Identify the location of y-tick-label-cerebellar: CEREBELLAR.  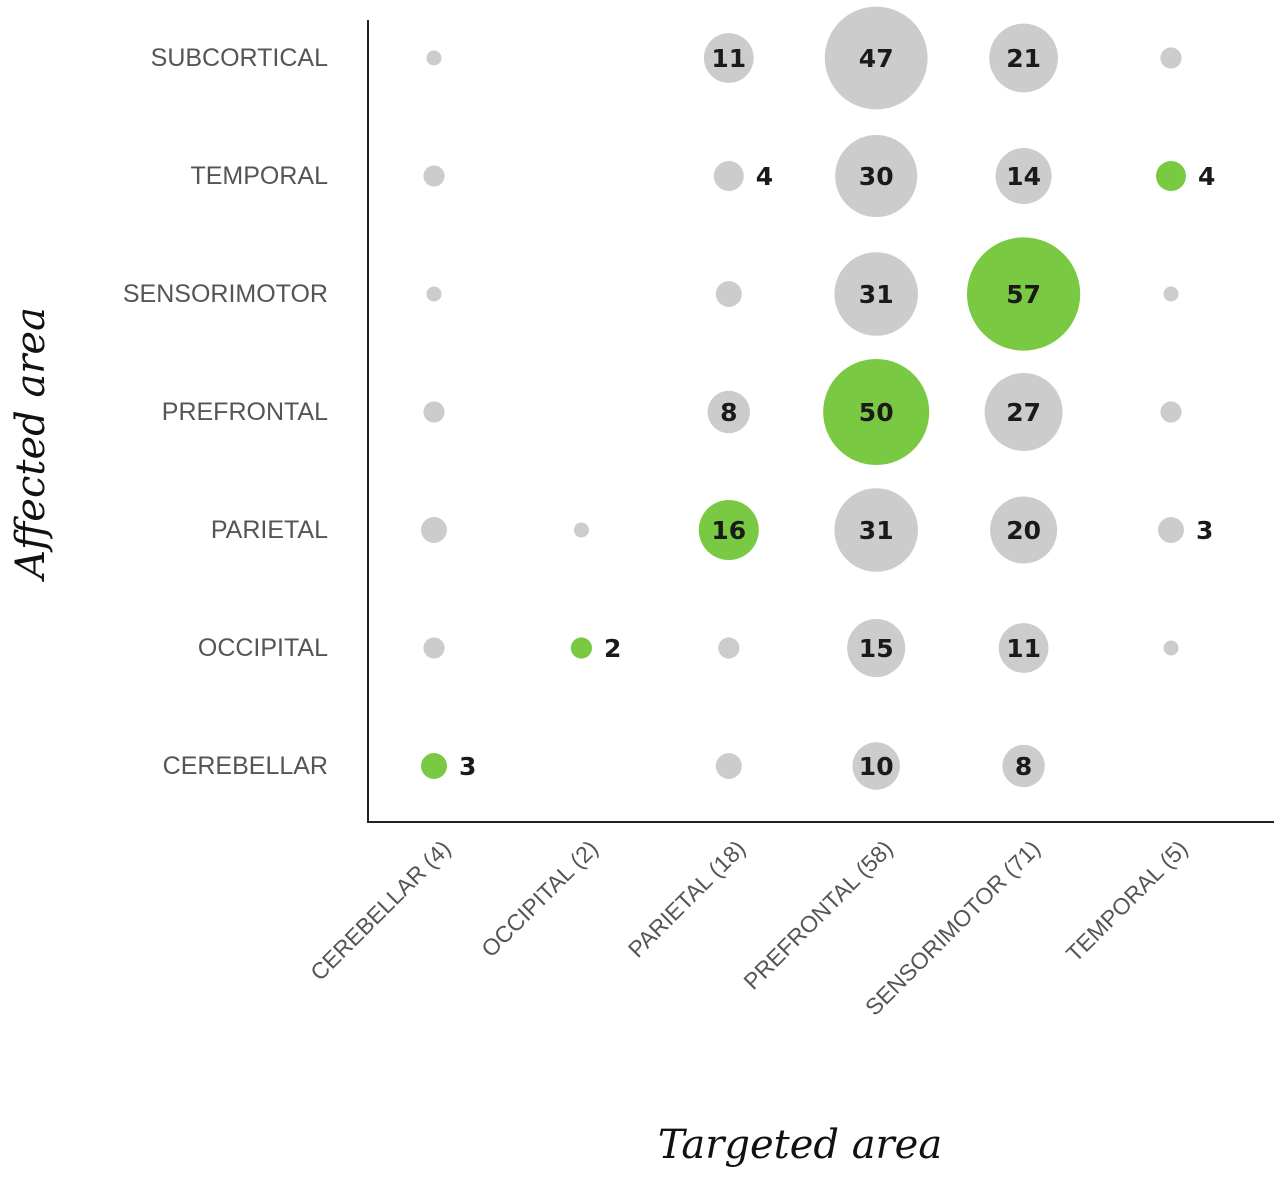
(245, 766).